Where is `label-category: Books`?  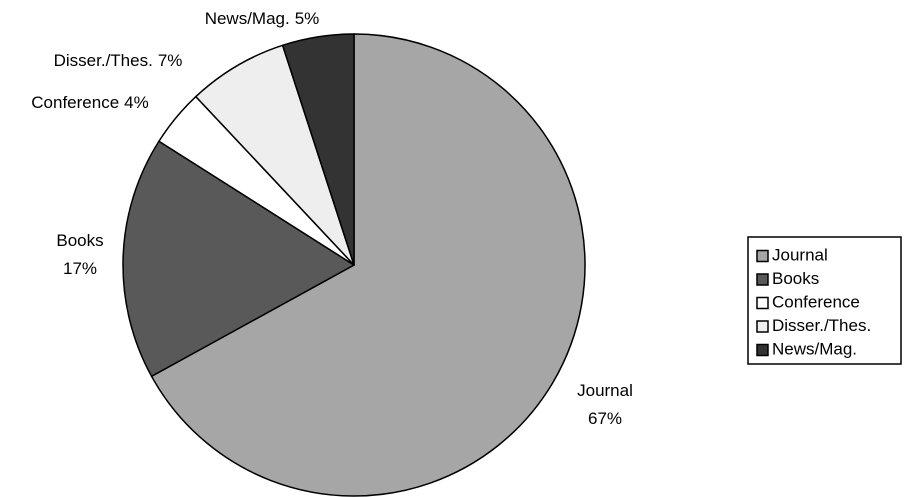 label-category: Books is located at coordinates (79, 240).